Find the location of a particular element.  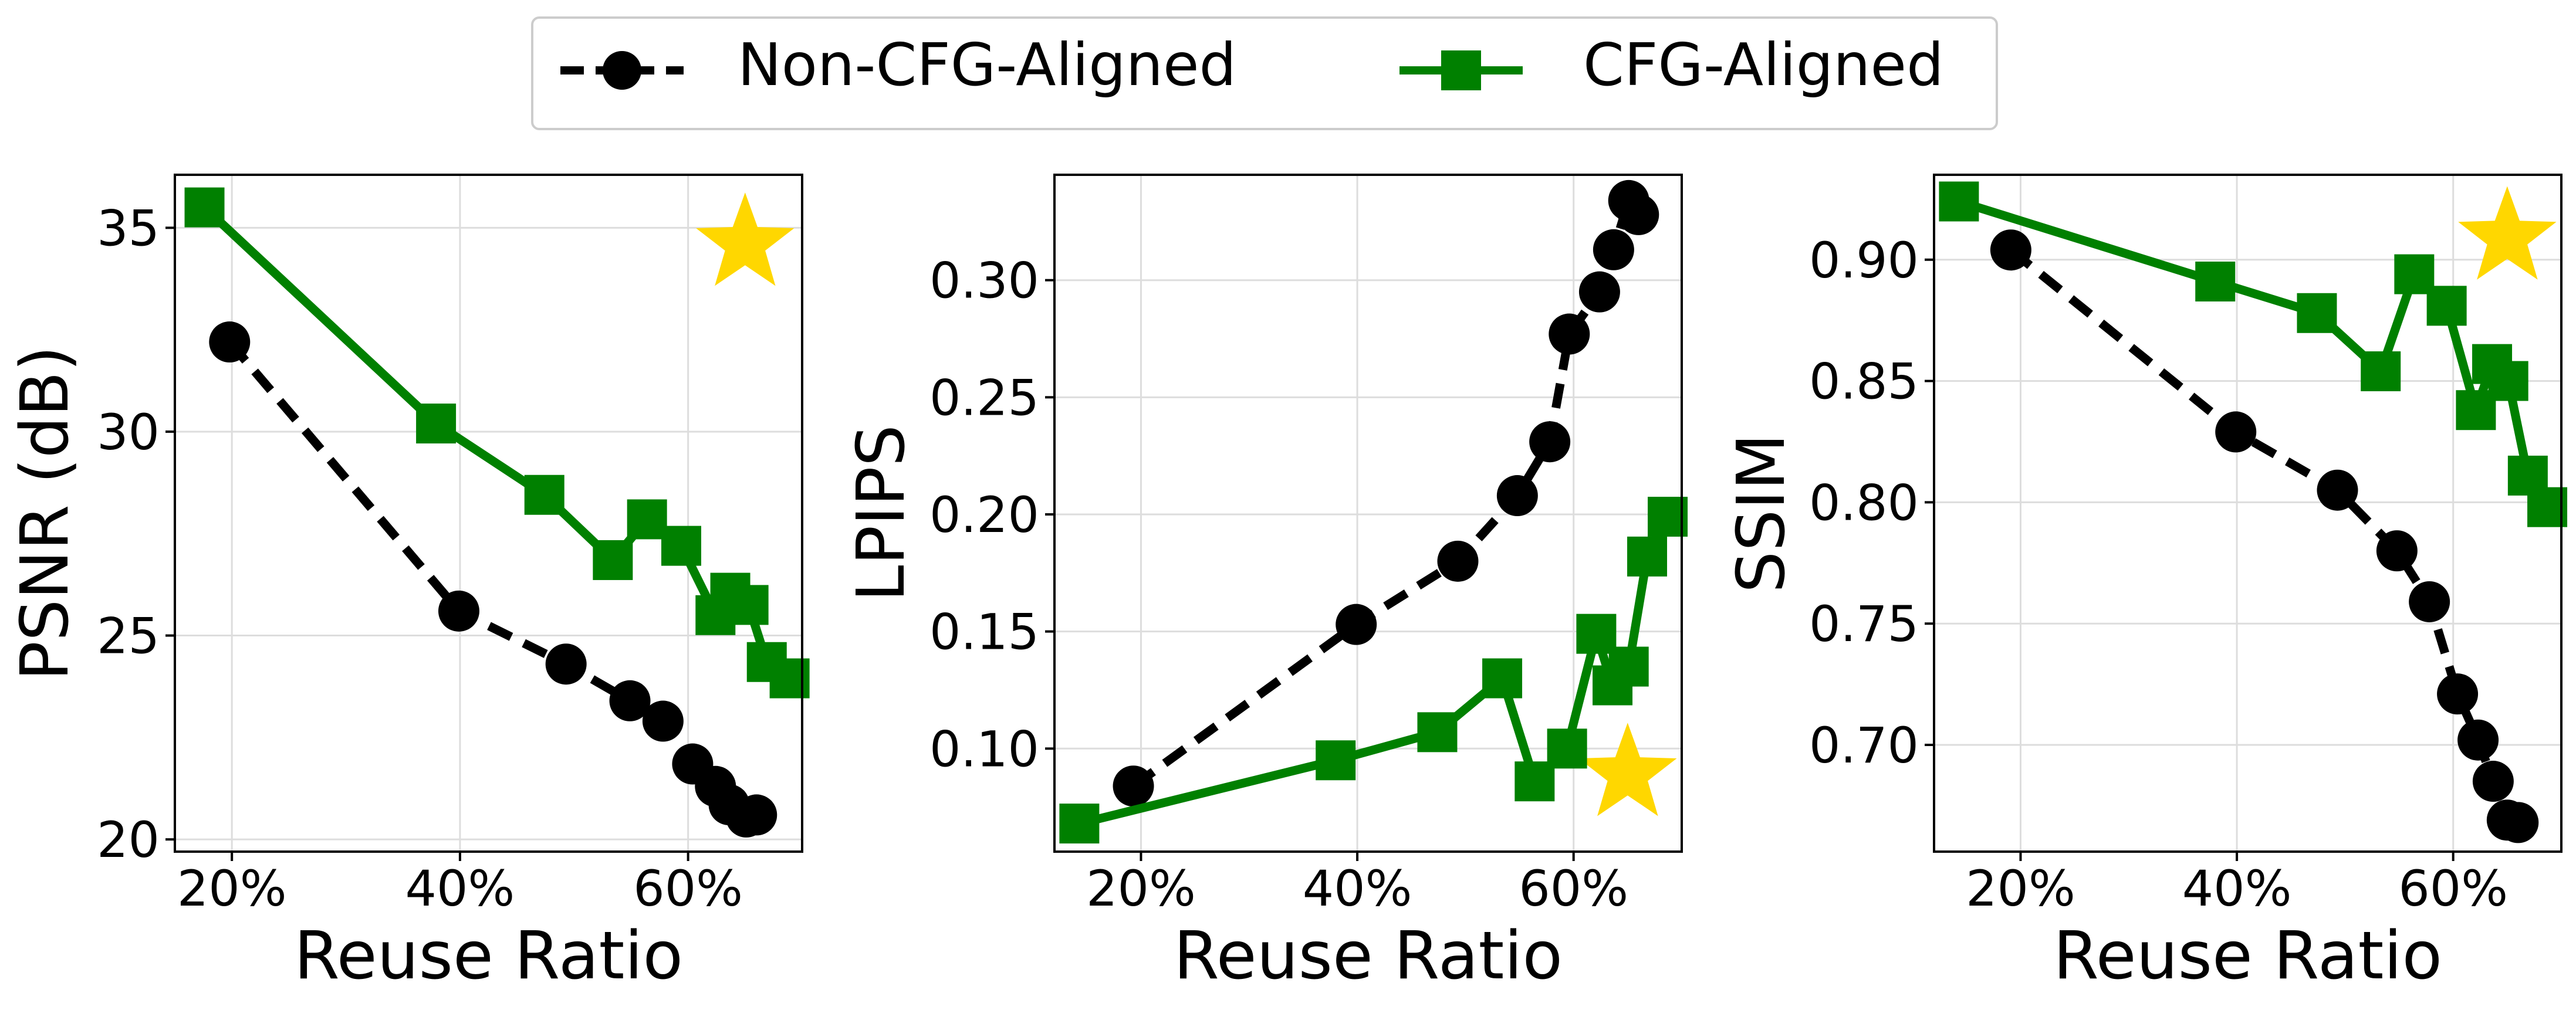

legend-marker-circle is located at coordinates (622, 70).